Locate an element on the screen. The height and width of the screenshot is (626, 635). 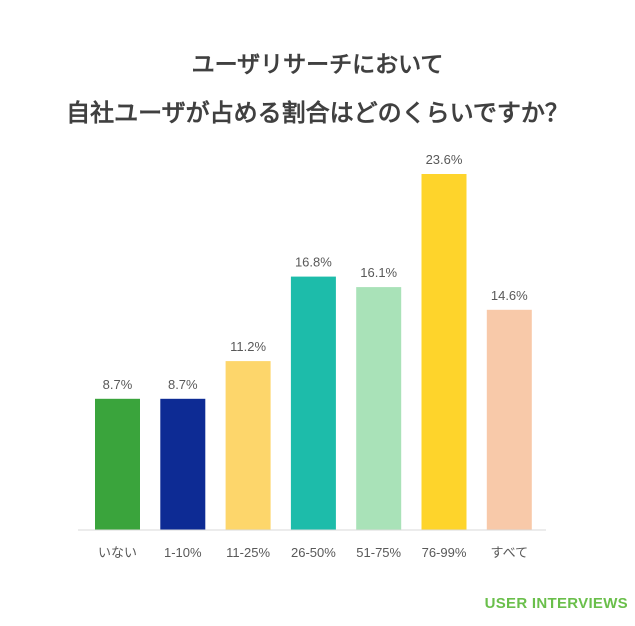
value-label-5: 16.1% is located at coordinates (378, 272).